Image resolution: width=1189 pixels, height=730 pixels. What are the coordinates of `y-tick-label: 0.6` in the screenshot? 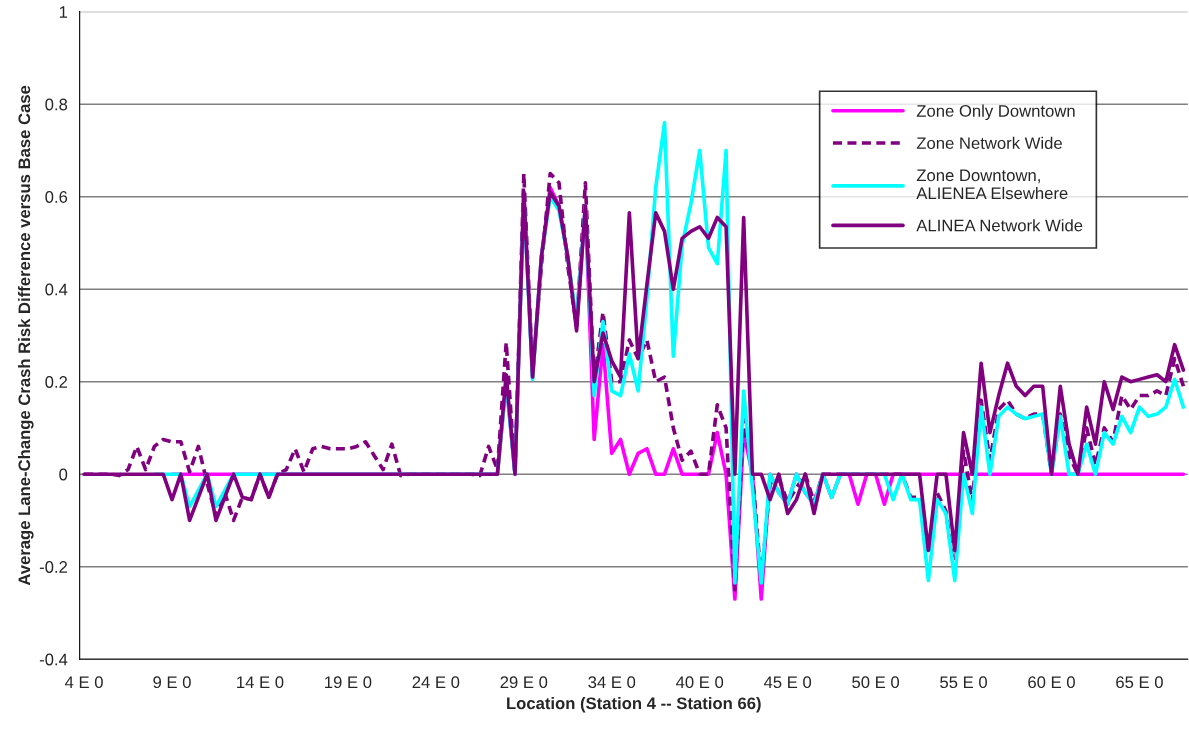 It's located at (56, 197).